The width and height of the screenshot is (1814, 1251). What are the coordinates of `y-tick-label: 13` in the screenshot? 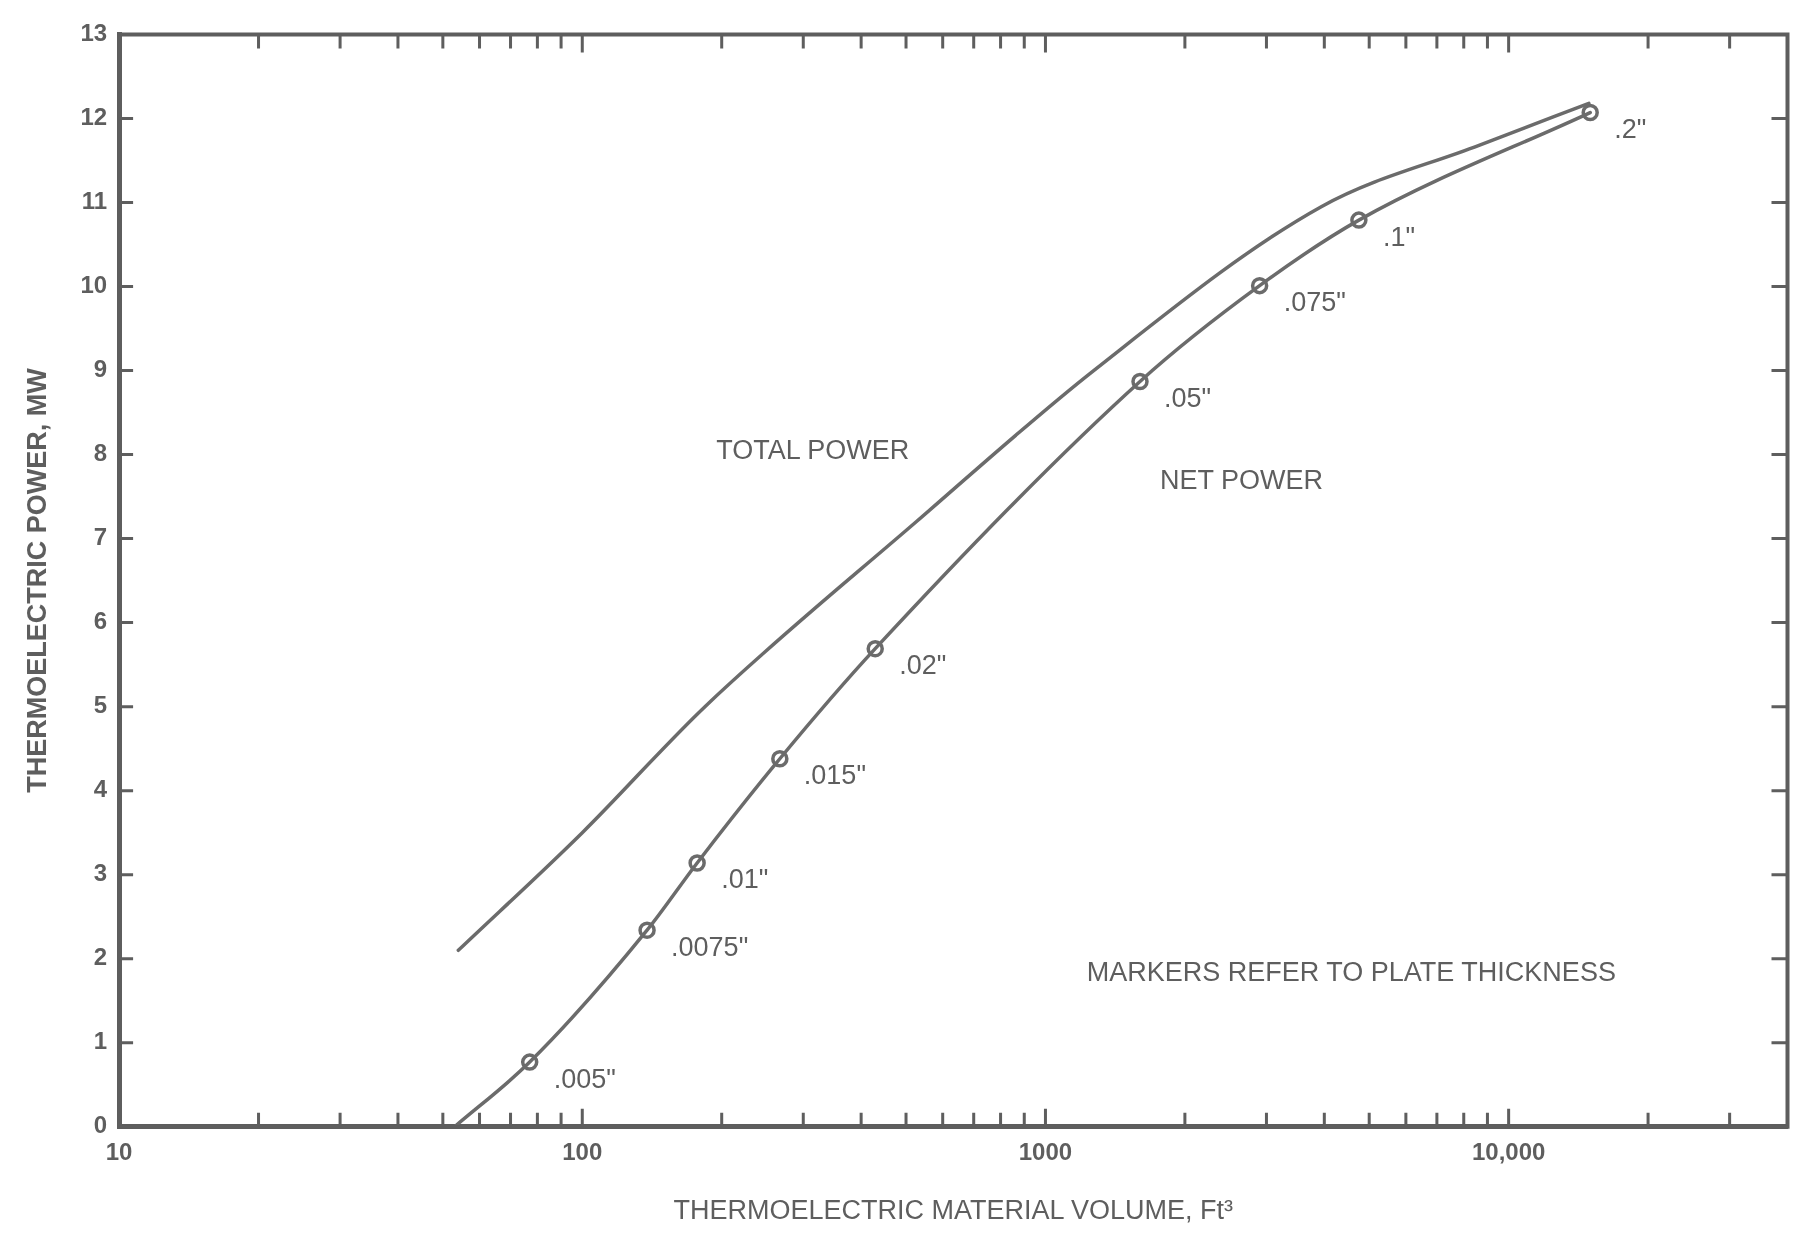 It's located at (94, 33).